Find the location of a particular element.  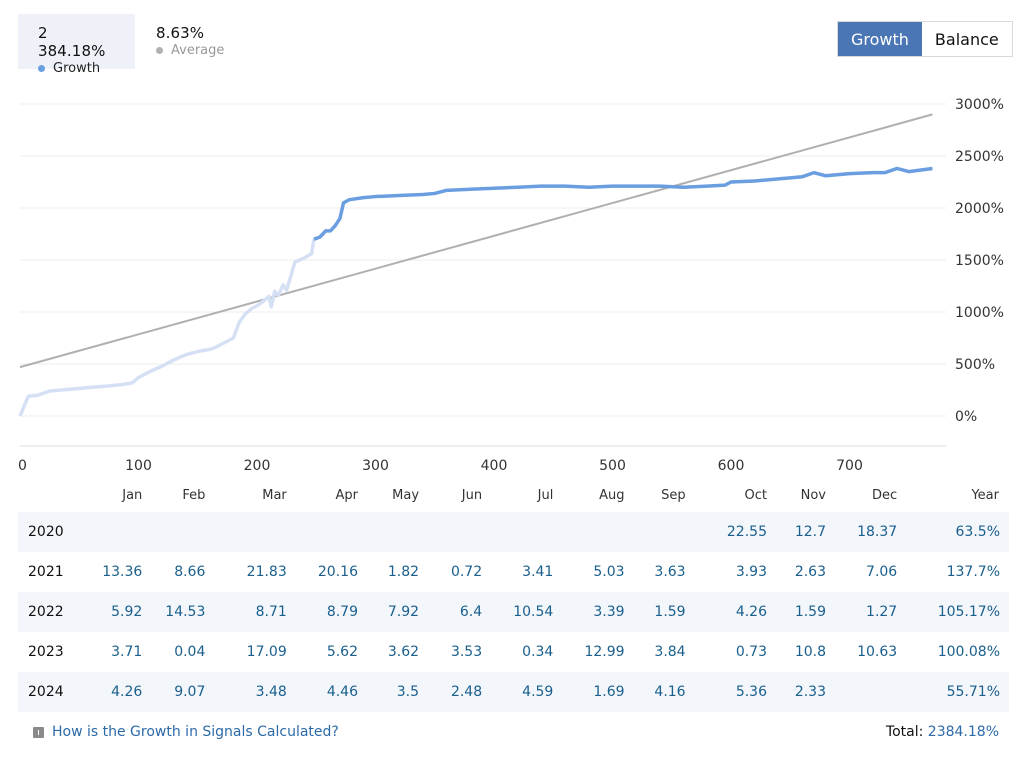

growth-series-line-early is located at coordinates (167, 327).